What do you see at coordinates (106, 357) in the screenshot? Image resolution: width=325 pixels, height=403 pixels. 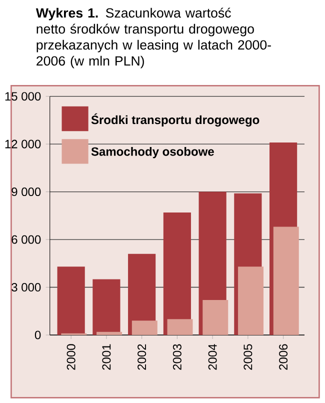 I see `x-tick-label: 2001` at bounding box center [106, 357].